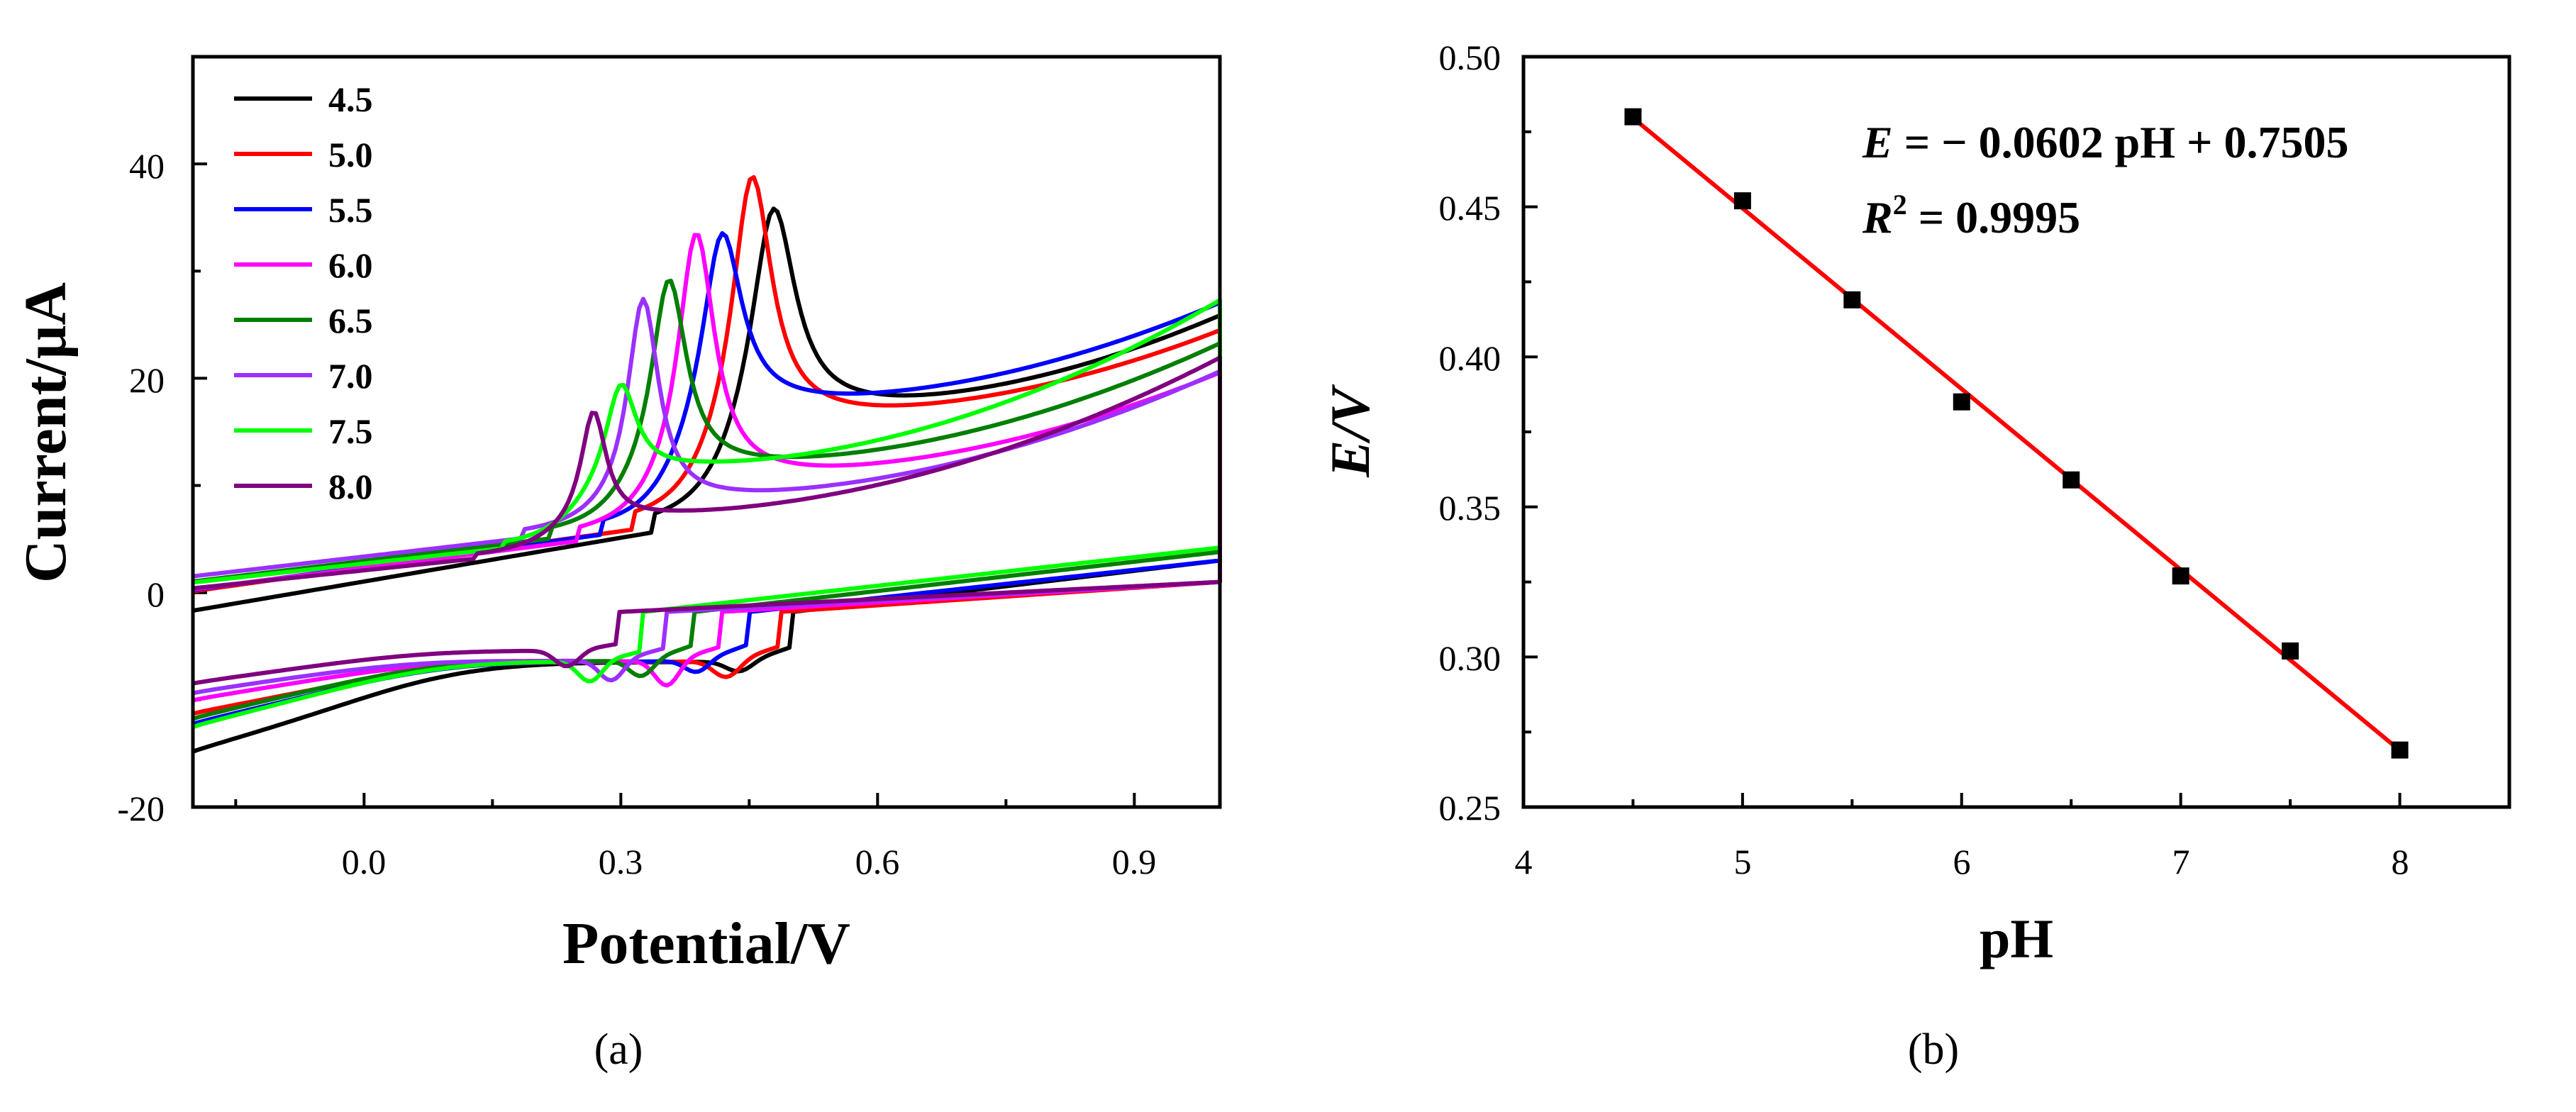 This screenshot has height=1112, width=2576. What do you see at coordinates (1470, 658) in the screenshot?
I see `y-tick-label: 0.30` at bounding box center [1470, 658].